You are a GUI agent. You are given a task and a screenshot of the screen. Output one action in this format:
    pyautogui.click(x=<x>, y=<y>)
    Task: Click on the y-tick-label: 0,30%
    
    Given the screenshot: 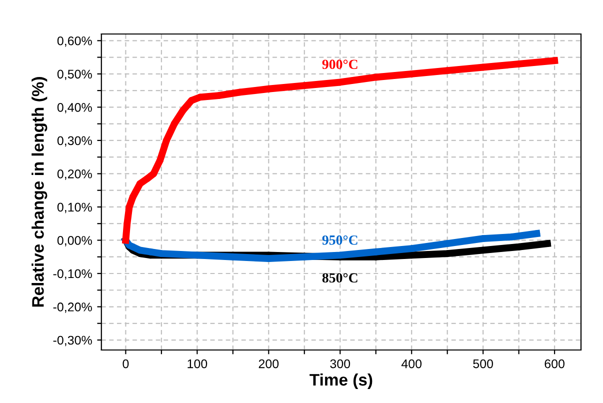 What is the action you would take?
    pyautogui.click(x=74, y=141)
    